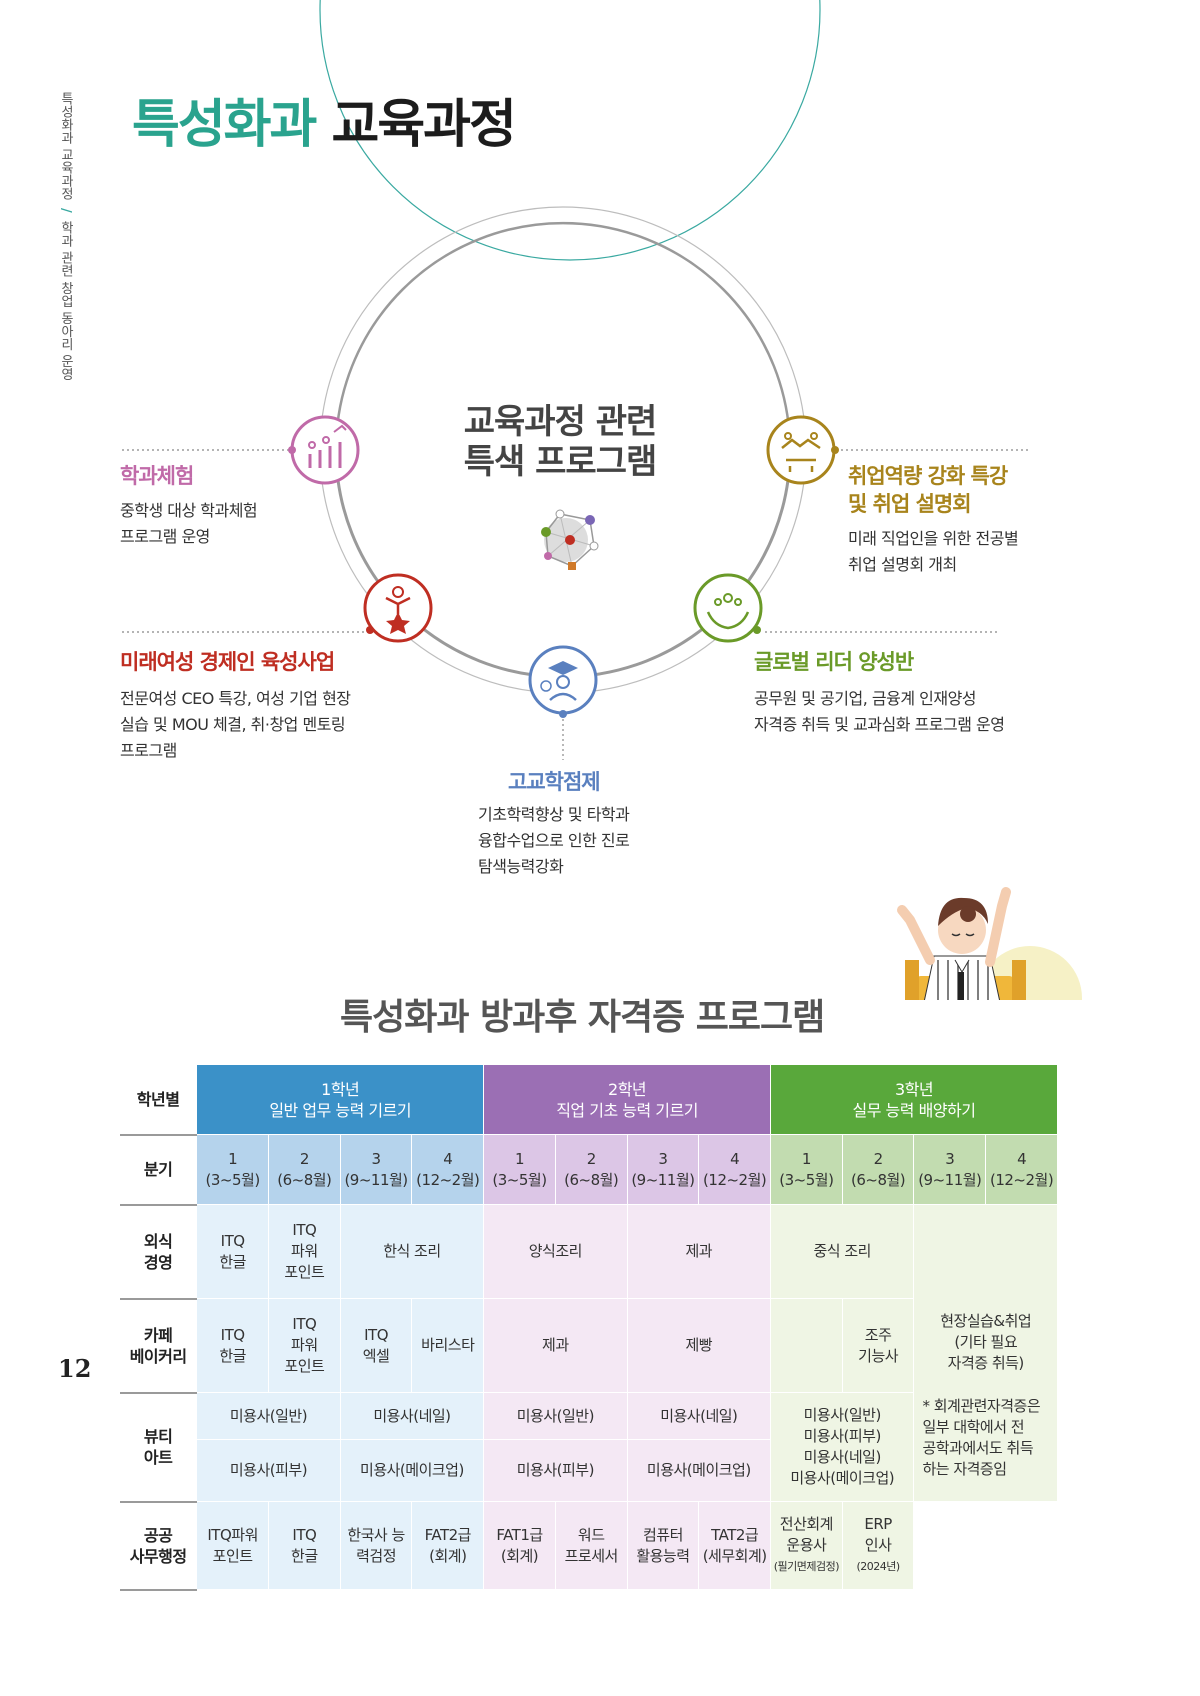 This screenshot has height=1696, width=1200. Describe the element at coordinates (735, 1545) in the screenshot. I see `table-cell: TAT2급 (세무회계)` at that location.